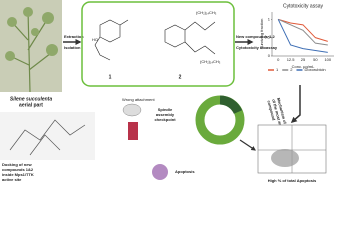 The height and width of the screenshot is (240, 338). What do you see at coordinates (303, 6) in the screenshot?
I see `chart-title: Cytotoxicity assay` at bounding box center [303, 6].